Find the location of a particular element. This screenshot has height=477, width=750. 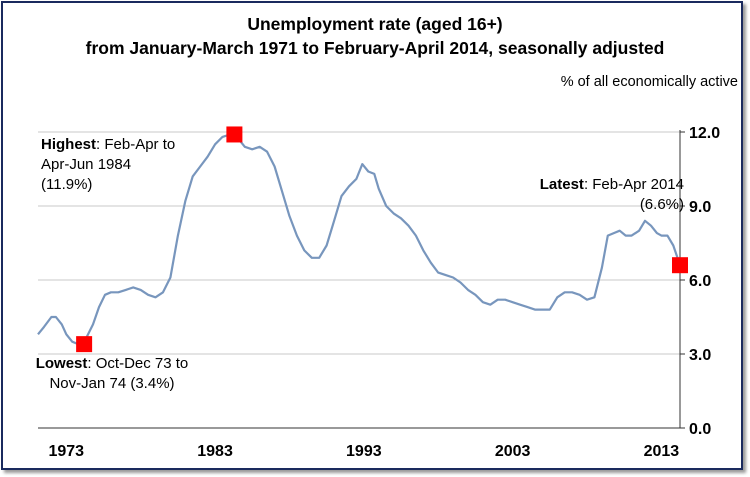

annotation-latest: Latest: Feb-Apr 2014 (6.6%) is located at coordinates (611, 195).